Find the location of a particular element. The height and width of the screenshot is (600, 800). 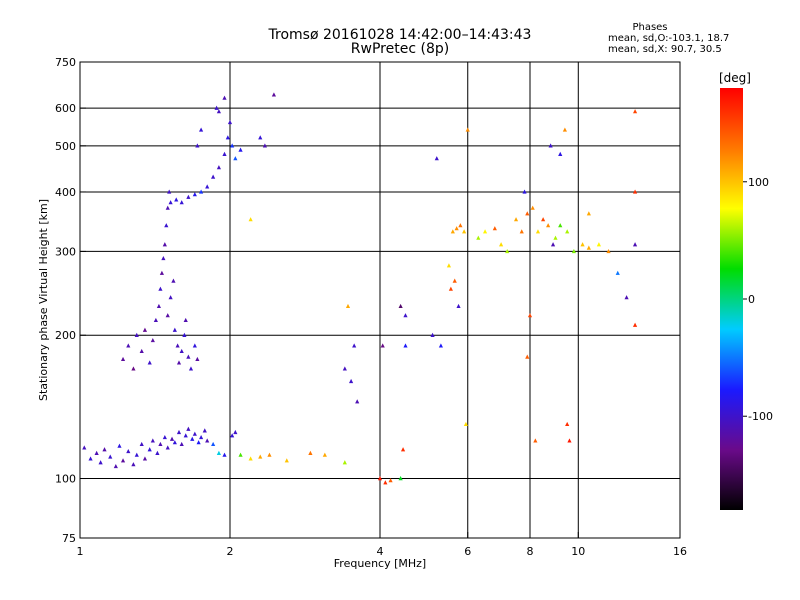

phase-stats-x-mode: mean, sd,X: 90.7, 30.5 is located at coordinates (665, 49).